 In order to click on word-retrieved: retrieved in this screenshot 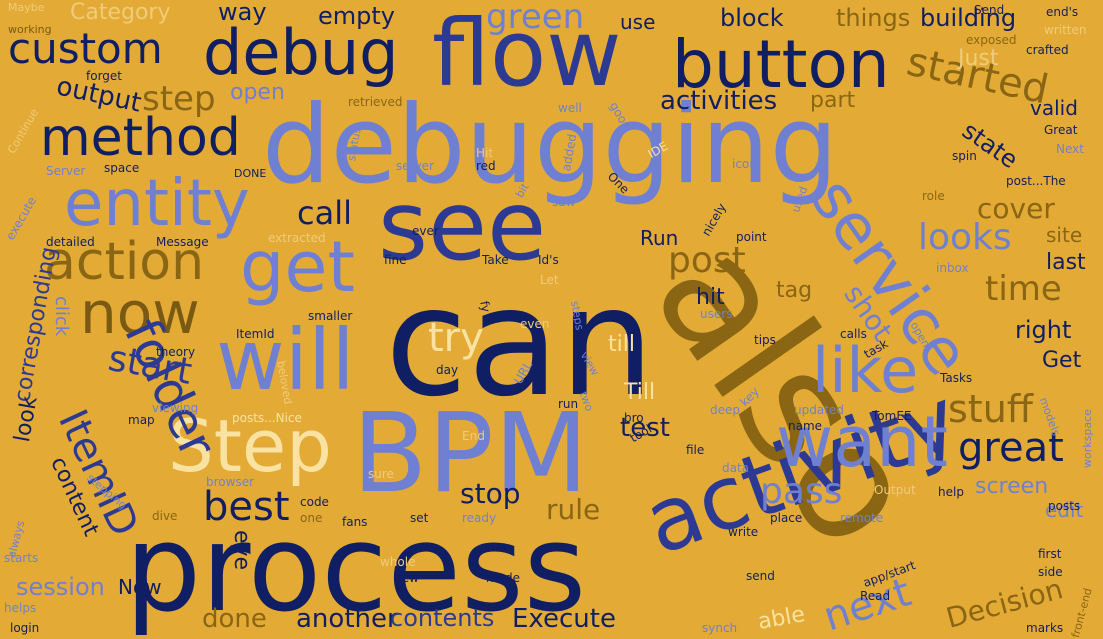, I will do `click(375, 102)`.